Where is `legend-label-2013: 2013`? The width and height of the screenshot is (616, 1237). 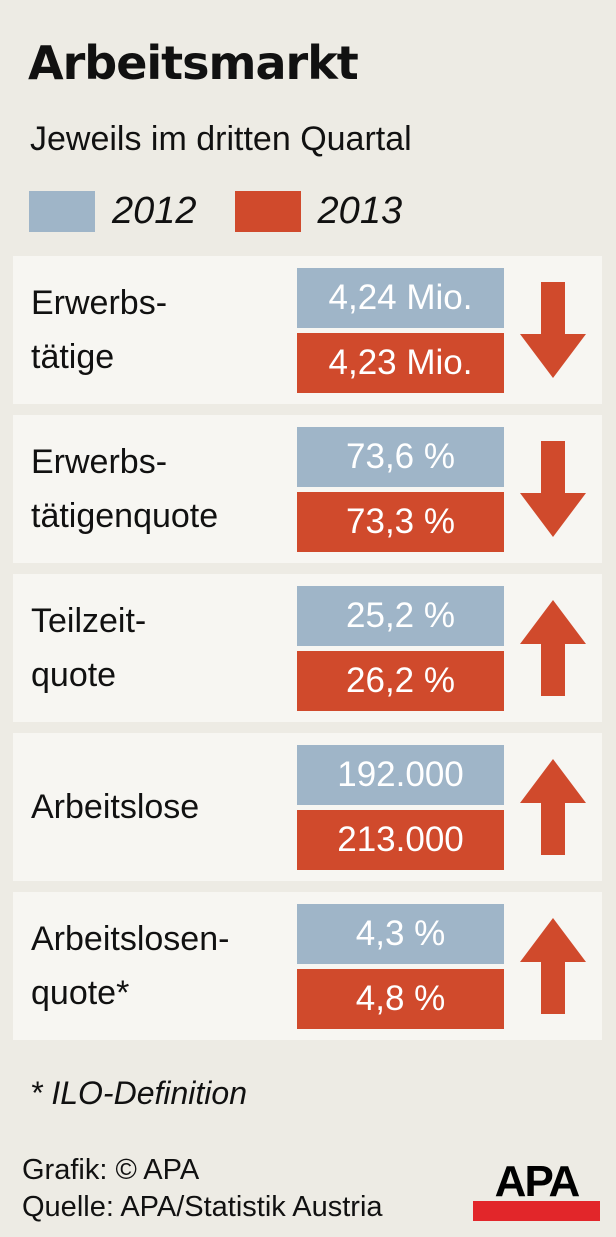 legend-label-2013: 2013 is located at coordinates (360, 211).